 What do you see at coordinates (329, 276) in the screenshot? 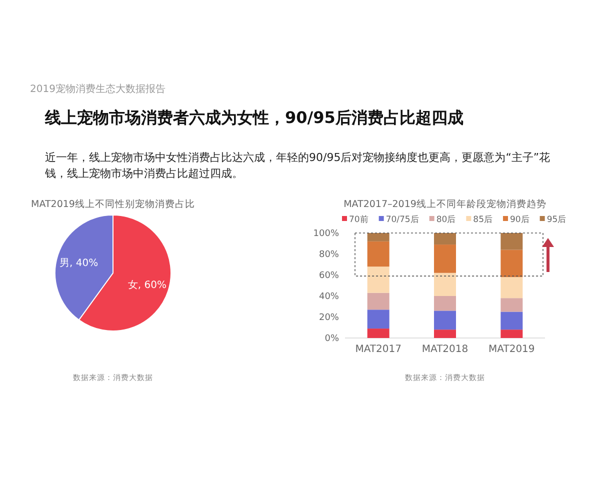
I see `y-tick-label: 60%` at bounding box center [329, 276].